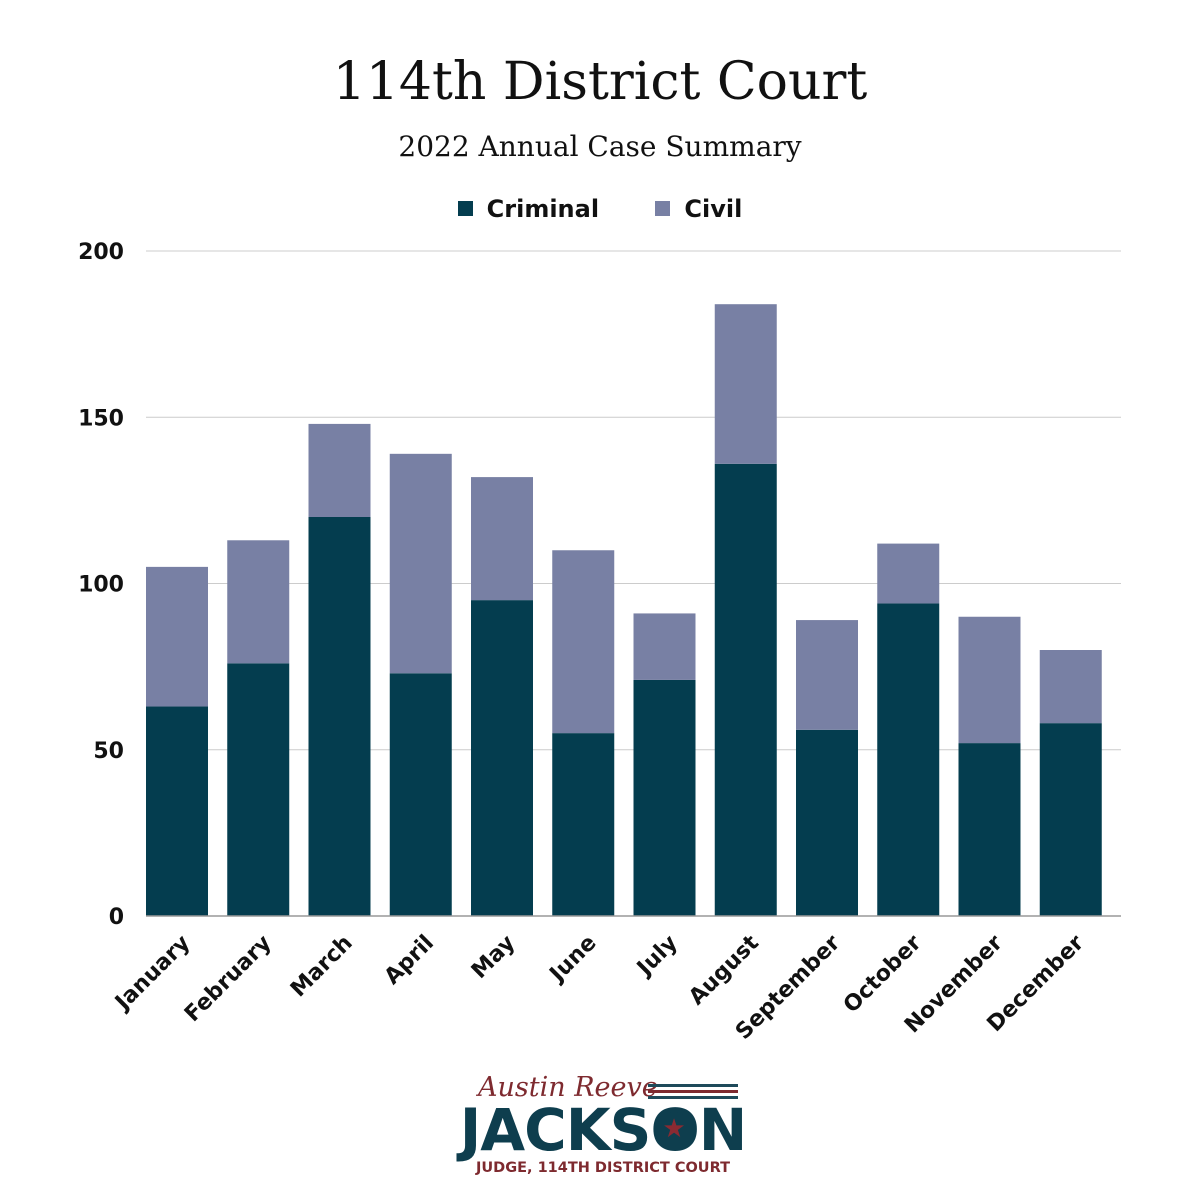 This screenshot has width=1200, height=1200. Describe the element at coordinates (502, 539) in the screenshot. I see `bar-civil-may` at that location.